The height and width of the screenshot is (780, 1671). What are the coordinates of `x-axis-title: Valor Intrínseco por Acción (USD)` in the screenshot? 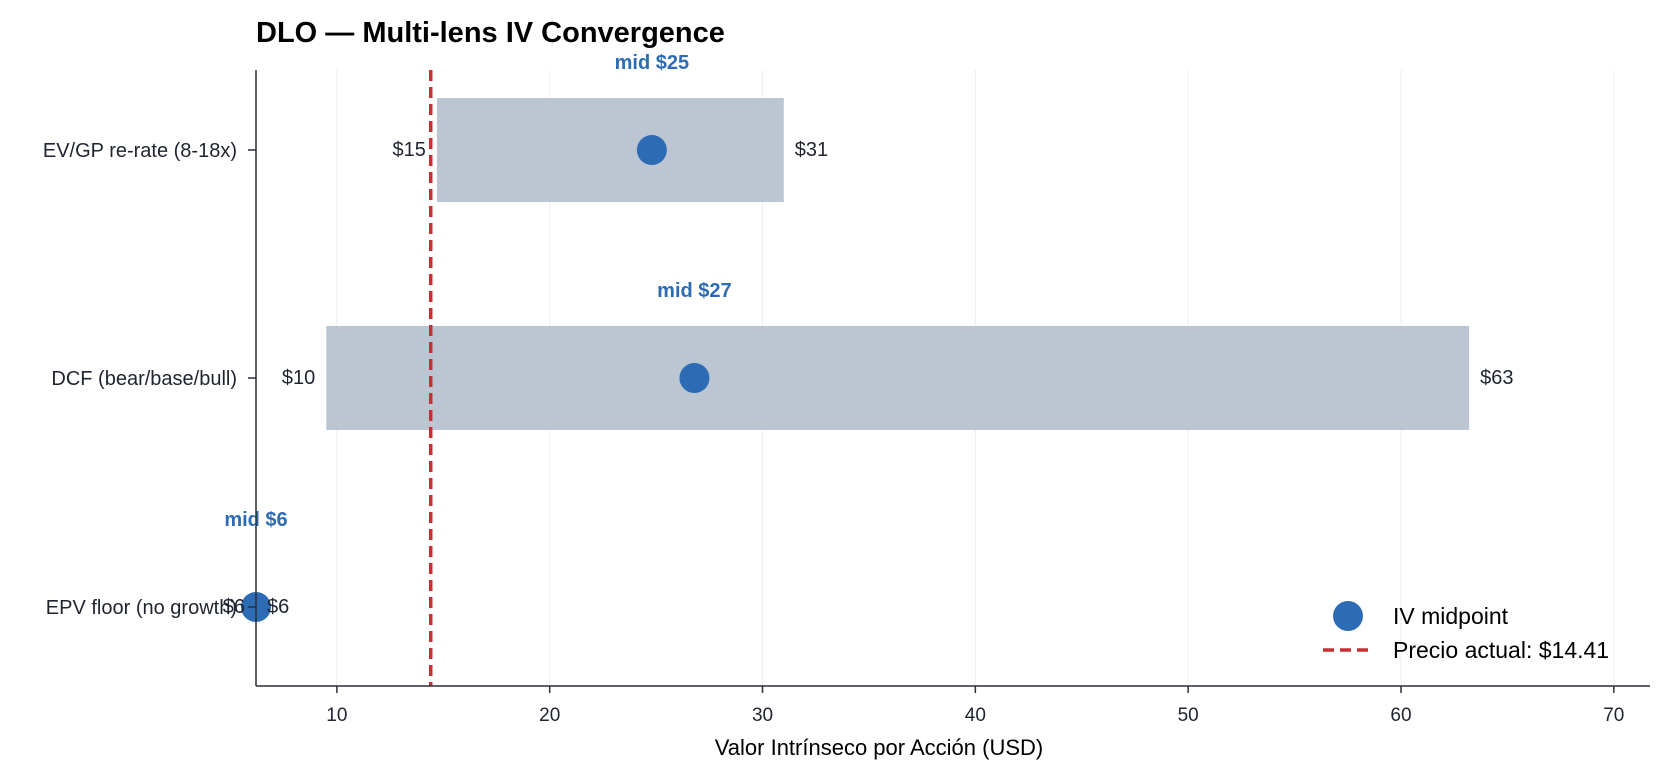 It's located at (879, 747).